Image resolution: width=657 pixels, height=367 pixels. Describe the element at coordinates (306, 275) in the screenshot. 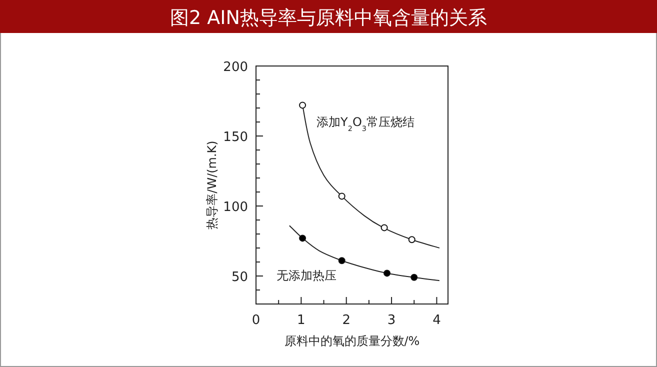

I see `series-label: 无添加热压` at that location.